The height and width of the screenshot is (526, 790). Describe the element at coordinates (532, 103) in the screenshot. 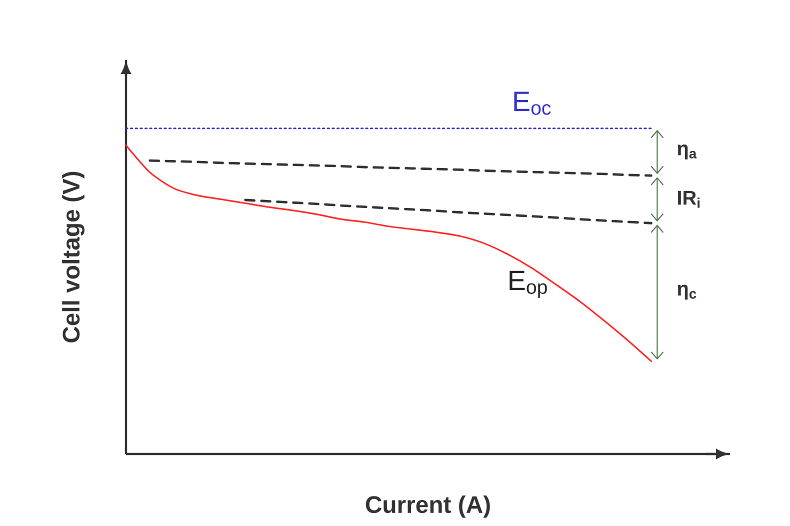

I see `series-label: E$_{oc}$` at that location.